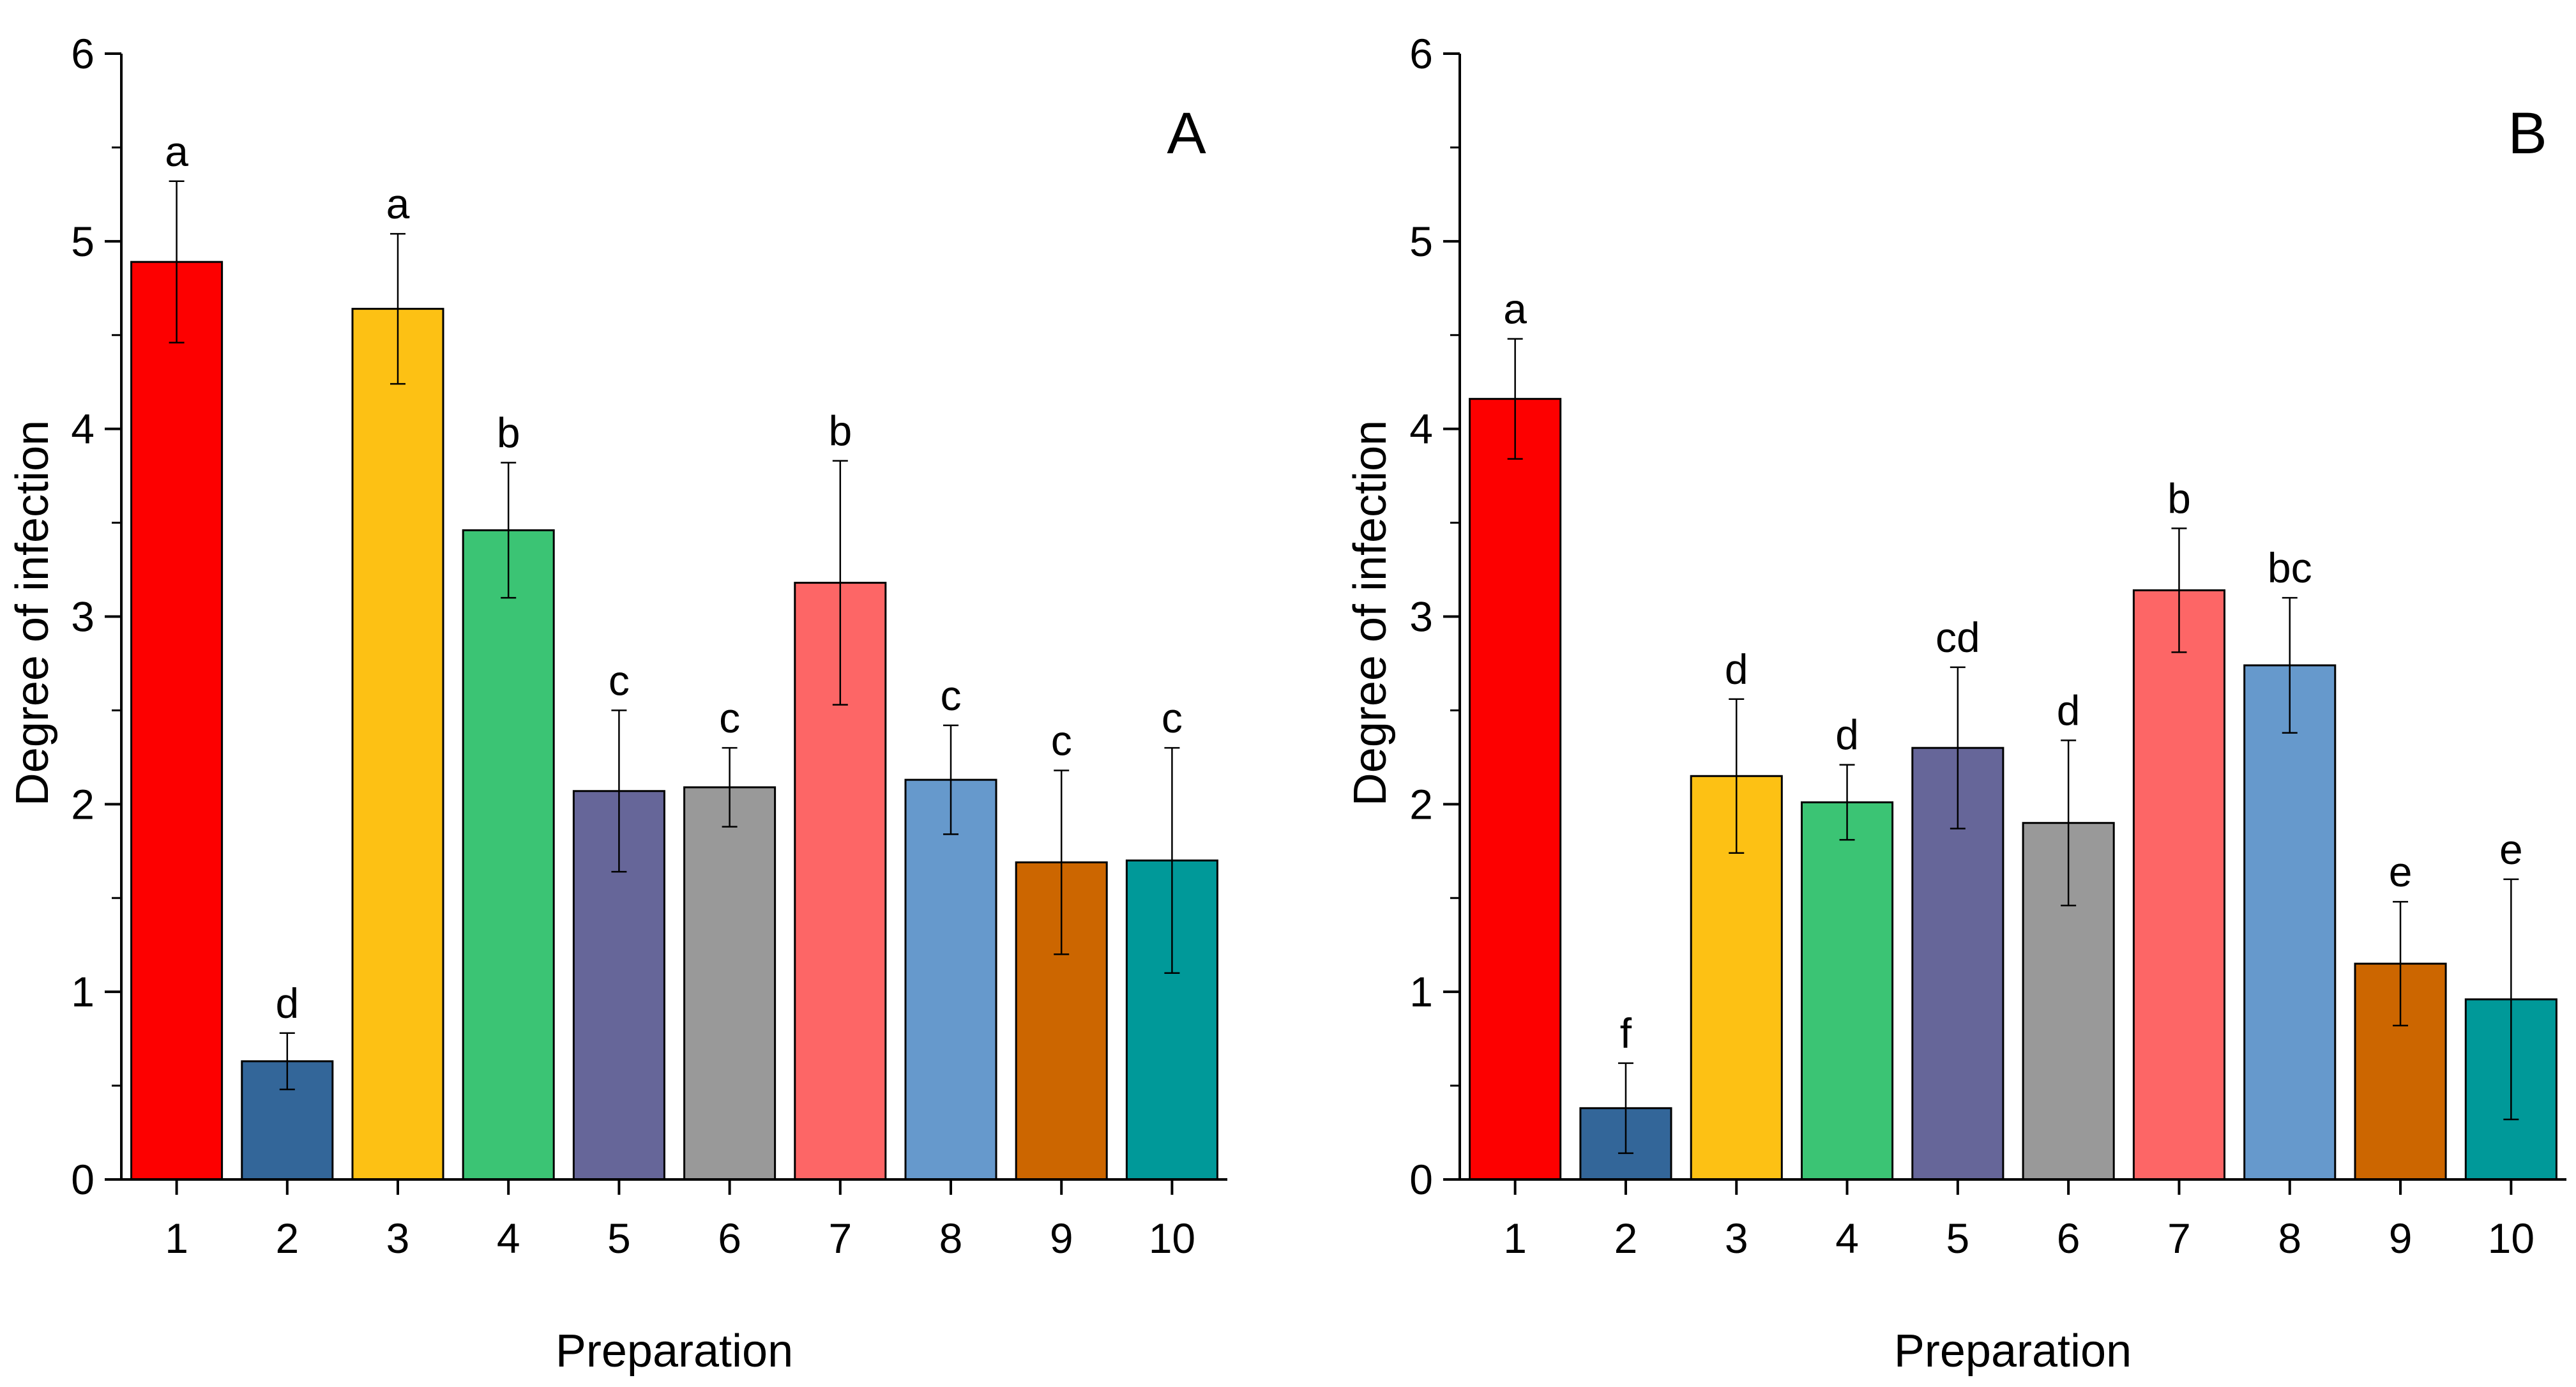 The image size is (2576, 1387). Describe the element at coordinates (1173, 717) in the screenshot. I see `panel-a-significance-letter-10: c` at that location.